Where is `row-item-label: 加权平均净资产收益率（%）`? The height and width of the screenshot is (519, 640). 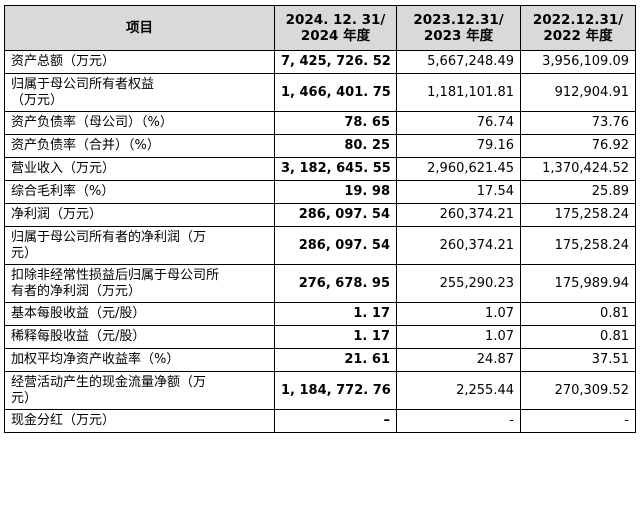 row-item-label: 加权平均净资产收益率（%） is located at coordinates (139, 360).